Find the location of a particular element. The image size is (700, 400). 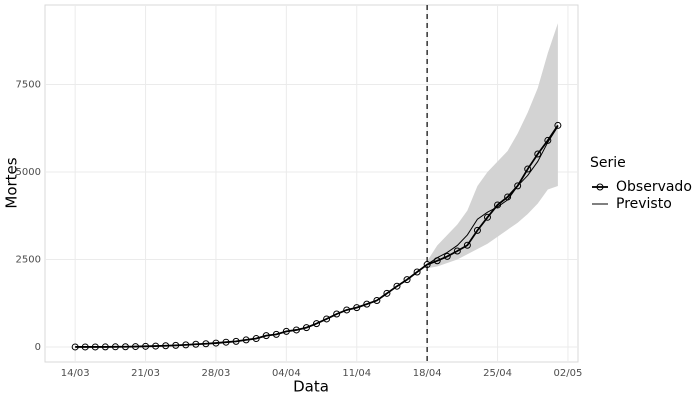

x-tick-label: 21/03 is located at coordinates (145, 373).